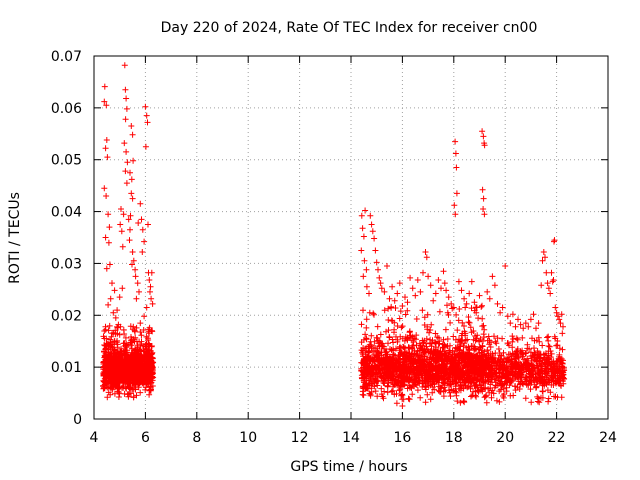  I want to click on y-tick-label: 0.07, so click(66, 57).